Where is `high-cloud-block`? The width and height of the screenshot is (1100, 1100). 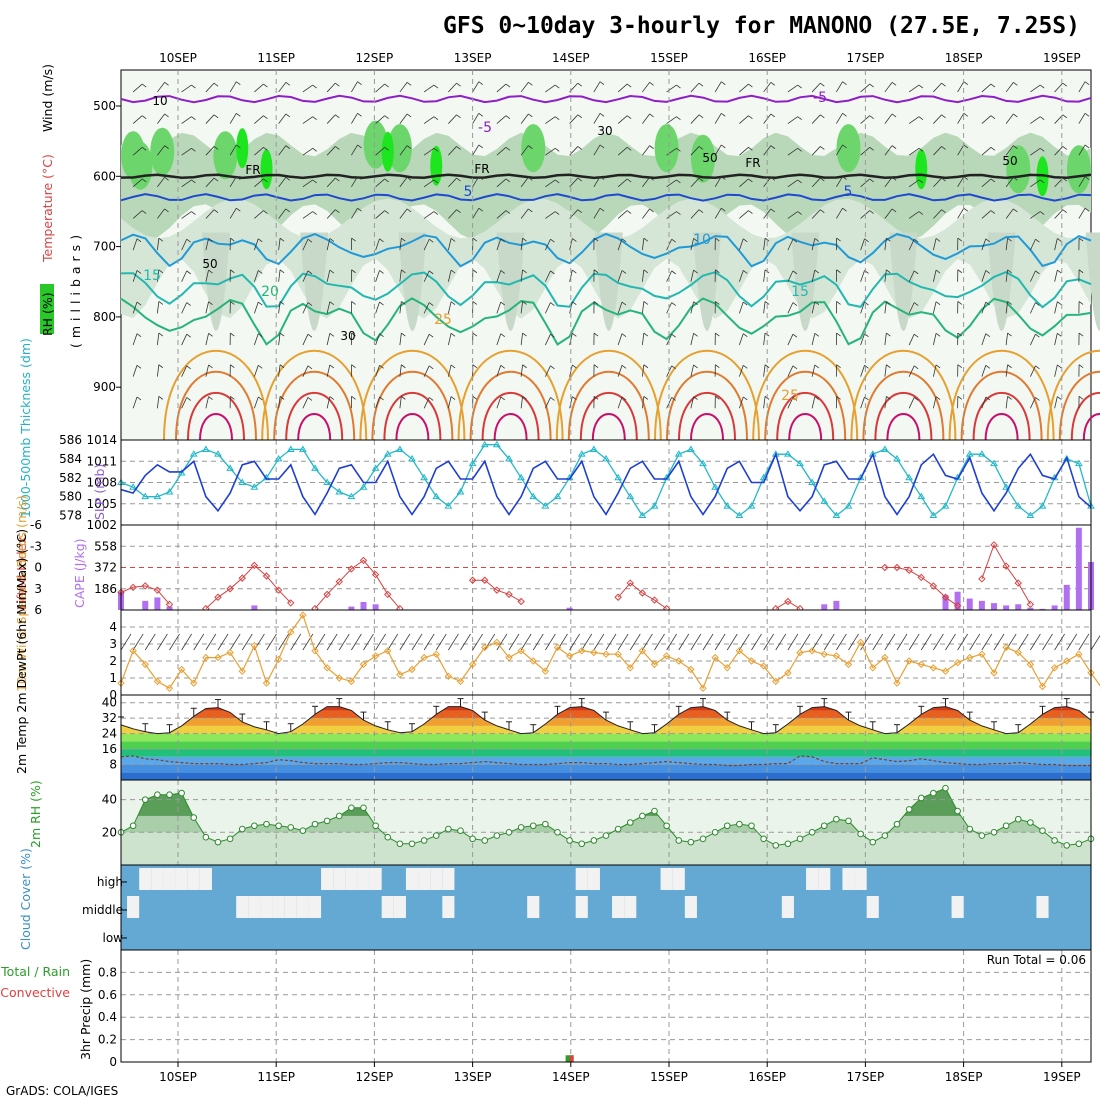
high-cloud-block is located at coordinates (581, 879).